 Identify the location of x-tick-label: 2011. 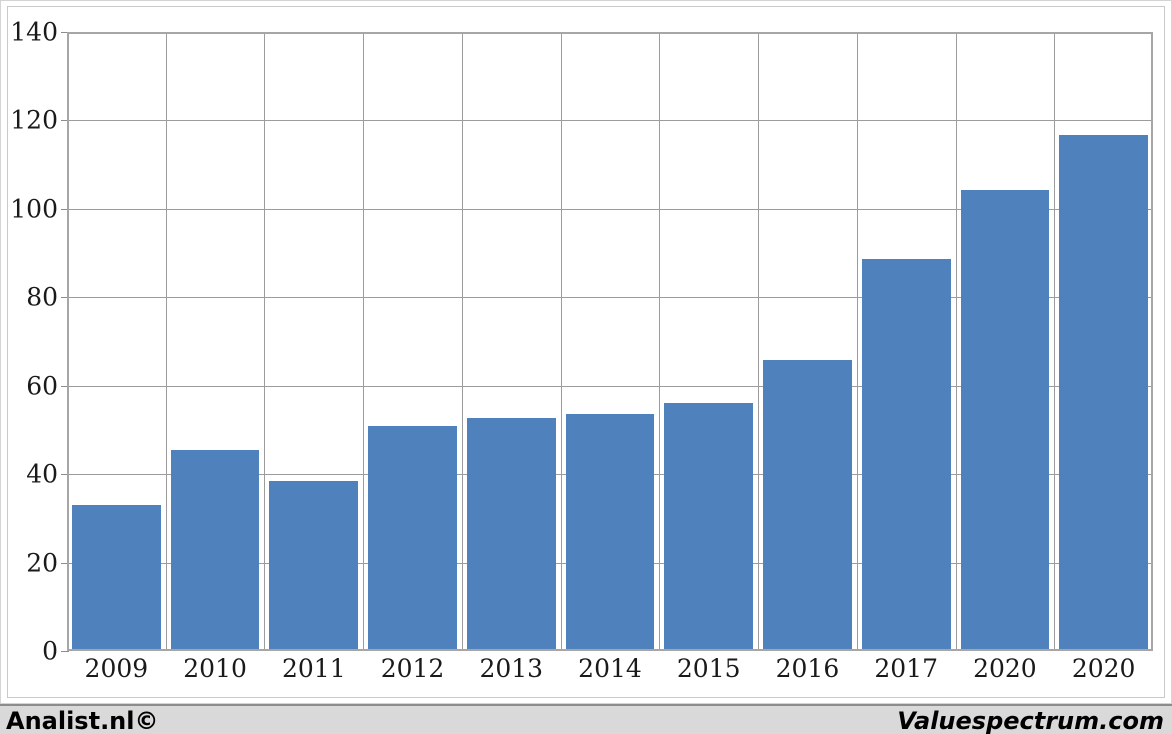
(314, 668).